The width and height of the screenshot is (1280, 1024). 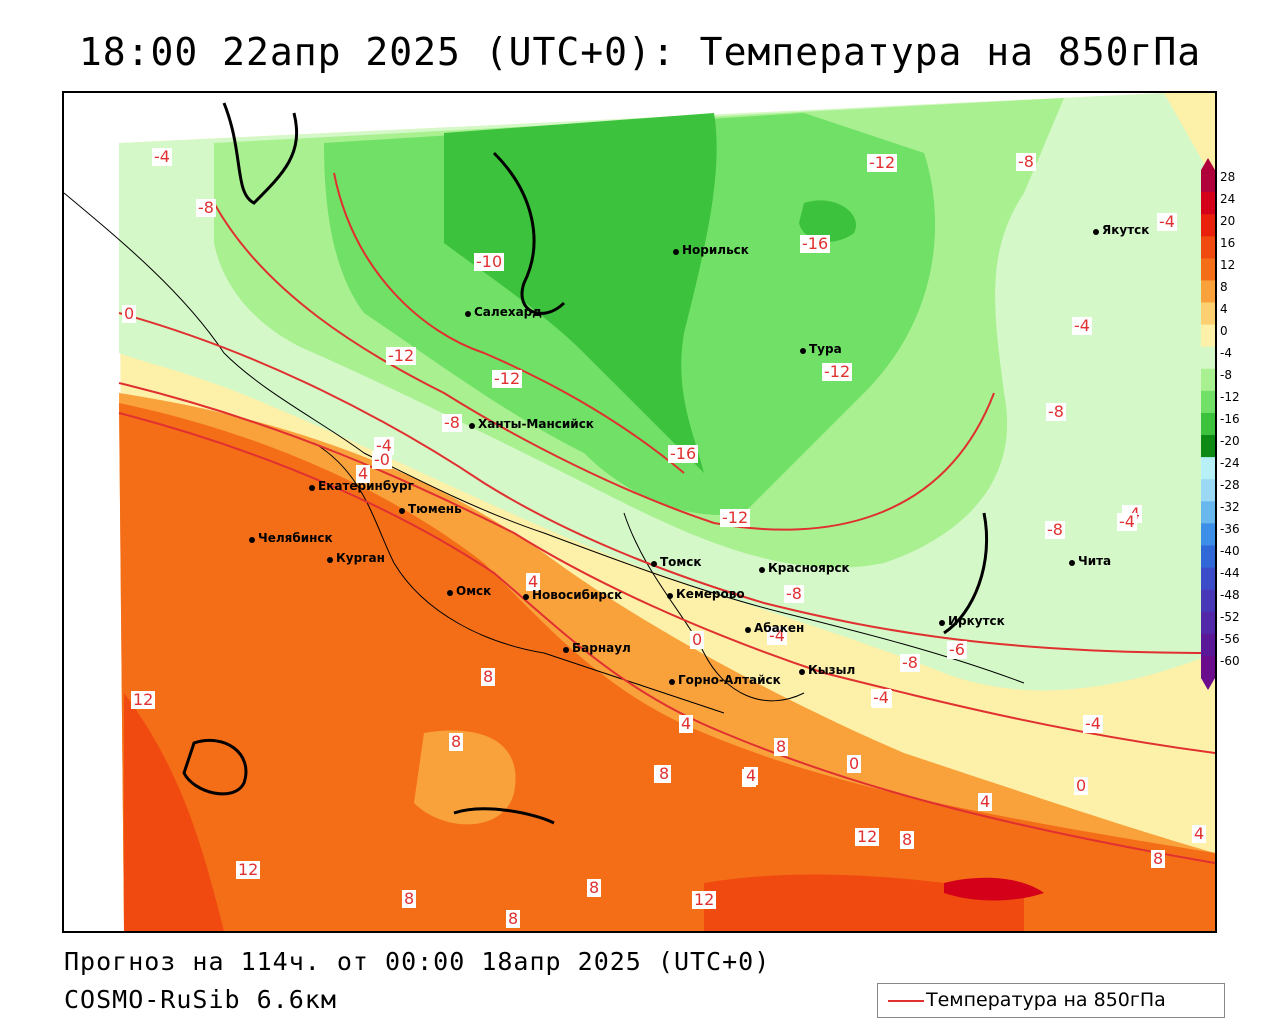 I want to click on legend-label: Температура на 850гПа, so click(x=1046, y=1000).